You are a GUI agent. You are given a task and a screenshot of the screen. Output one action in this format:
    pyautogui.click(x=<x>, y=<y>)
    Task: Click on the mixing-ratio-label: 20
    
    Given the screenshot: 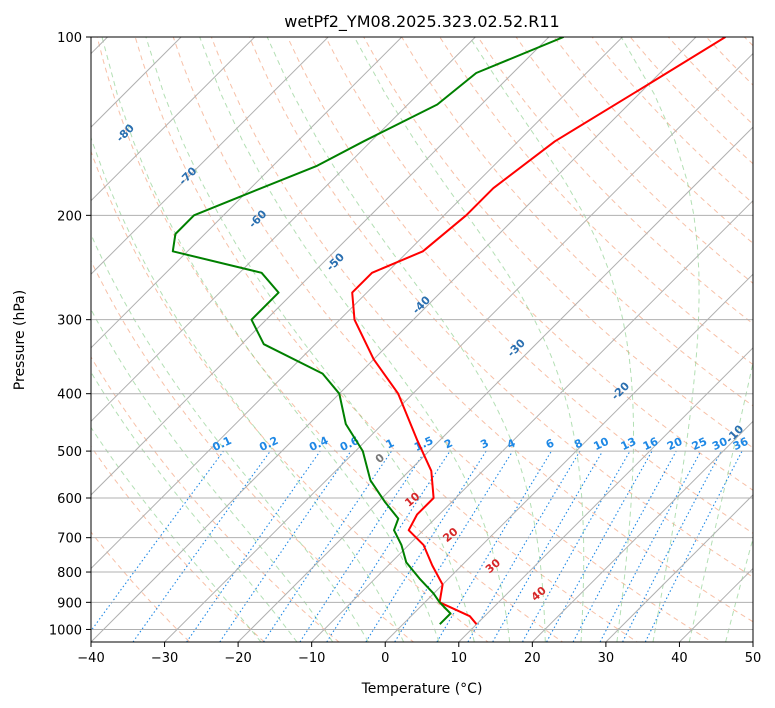 What is the action you would take?
    pyautogui.click(x=675, y=444)
    